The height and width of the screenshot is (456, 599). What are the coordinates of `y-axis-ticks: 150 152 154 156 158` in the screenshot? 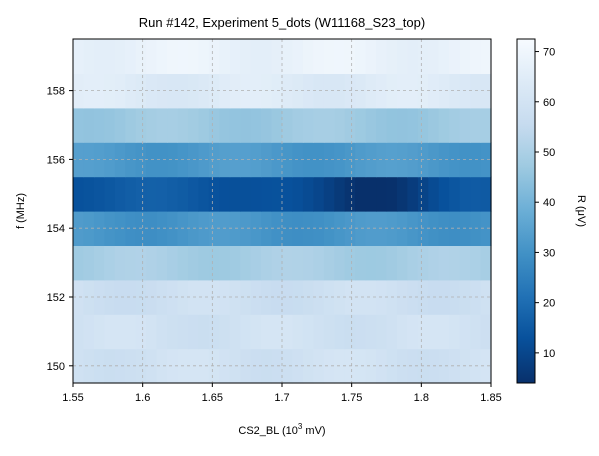 It's located at (60, 229).